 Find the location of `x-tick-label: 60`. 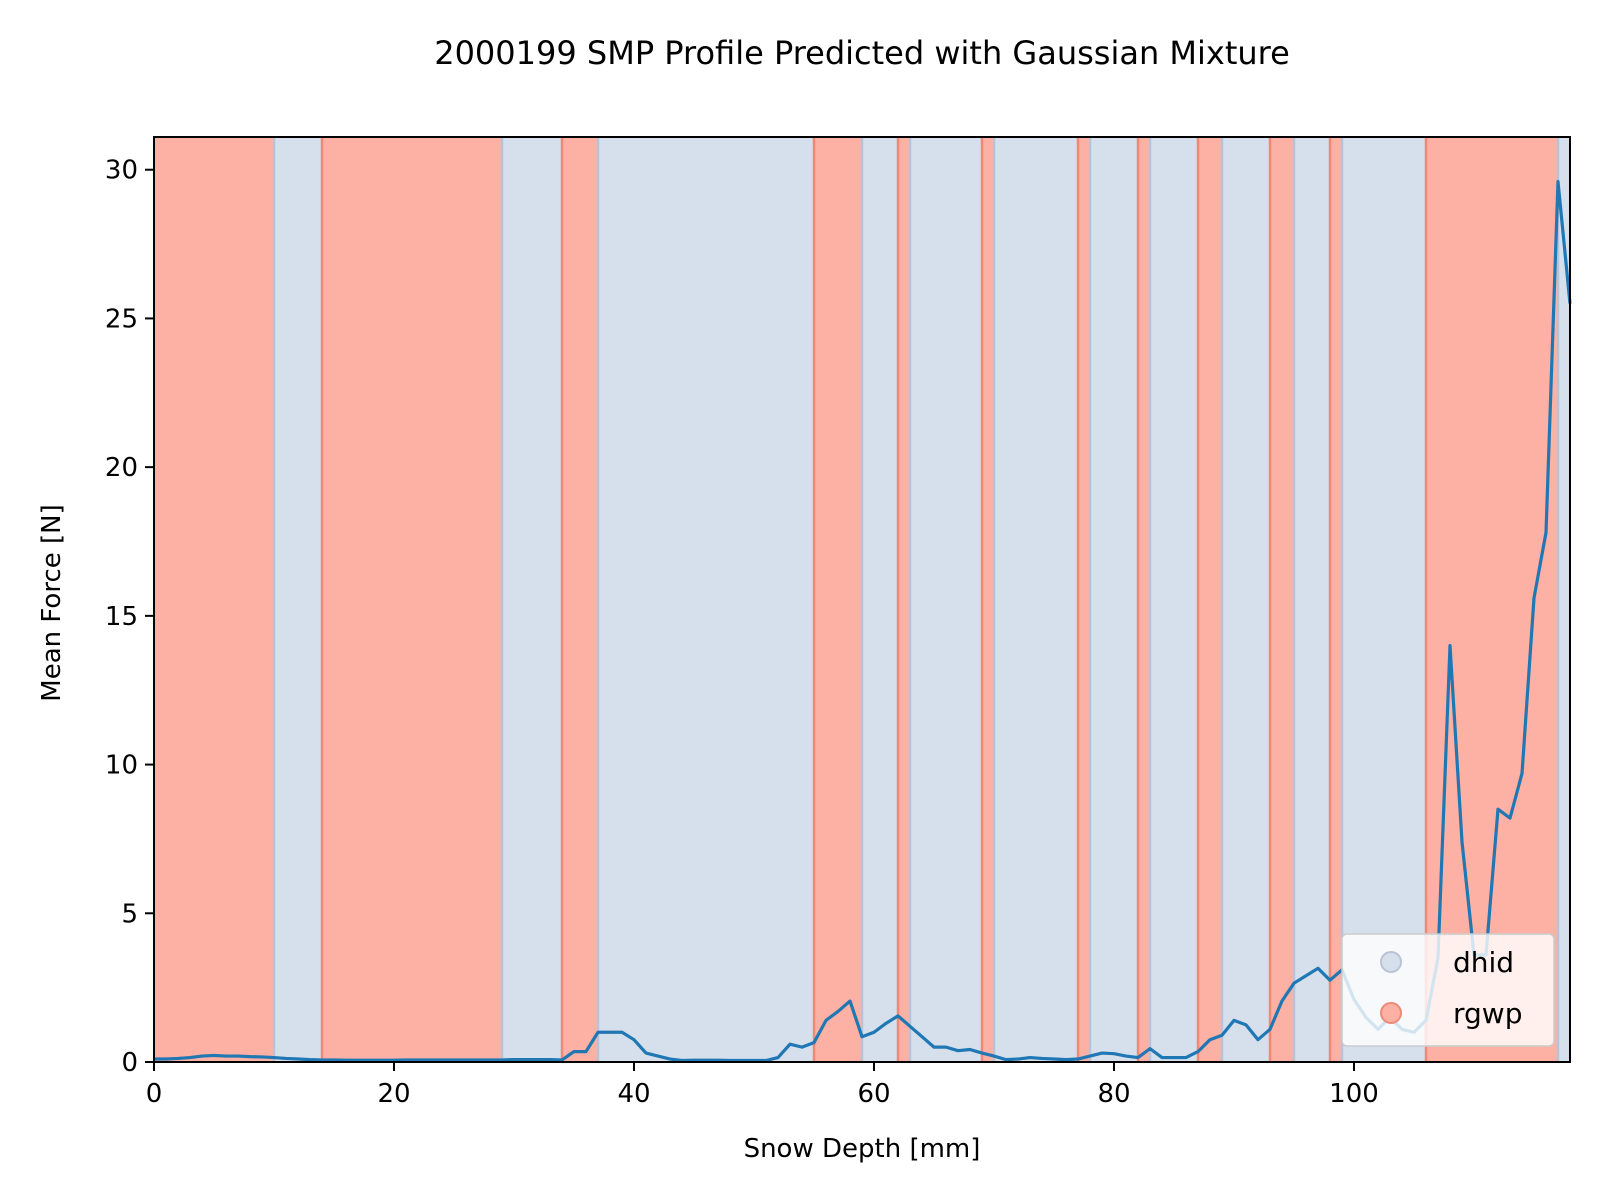

x-tick-label: 60 is located at coordinates (873, 1094).